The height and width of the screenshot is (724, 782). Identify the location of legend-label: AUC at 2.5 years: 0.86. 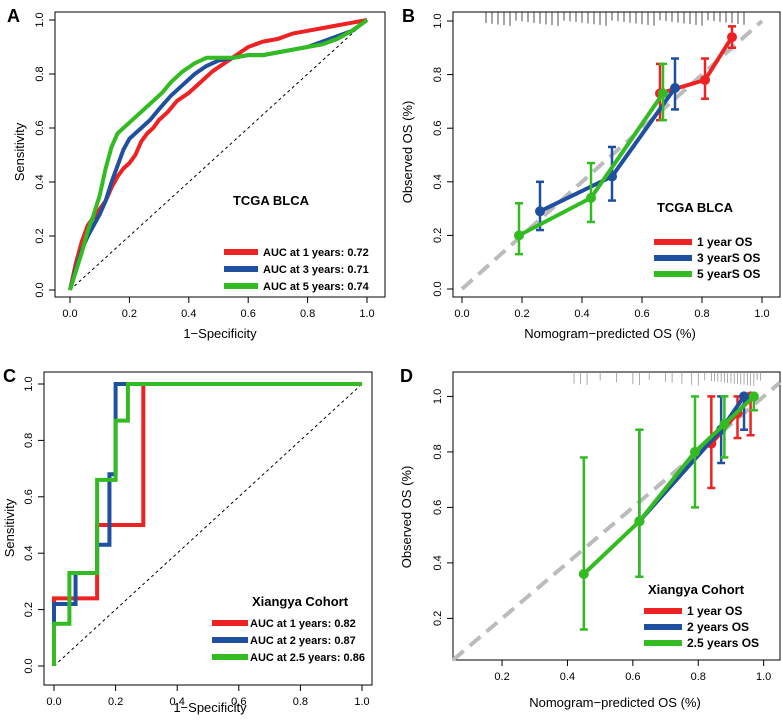
(307, 658).